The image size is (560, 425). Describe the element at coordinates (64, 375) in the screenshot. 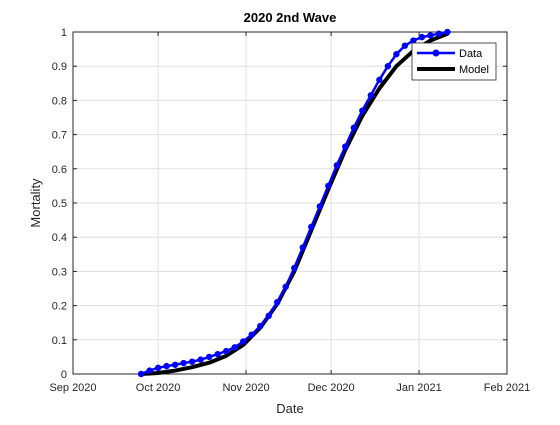

I see `y-tick-label: 0` at that location.